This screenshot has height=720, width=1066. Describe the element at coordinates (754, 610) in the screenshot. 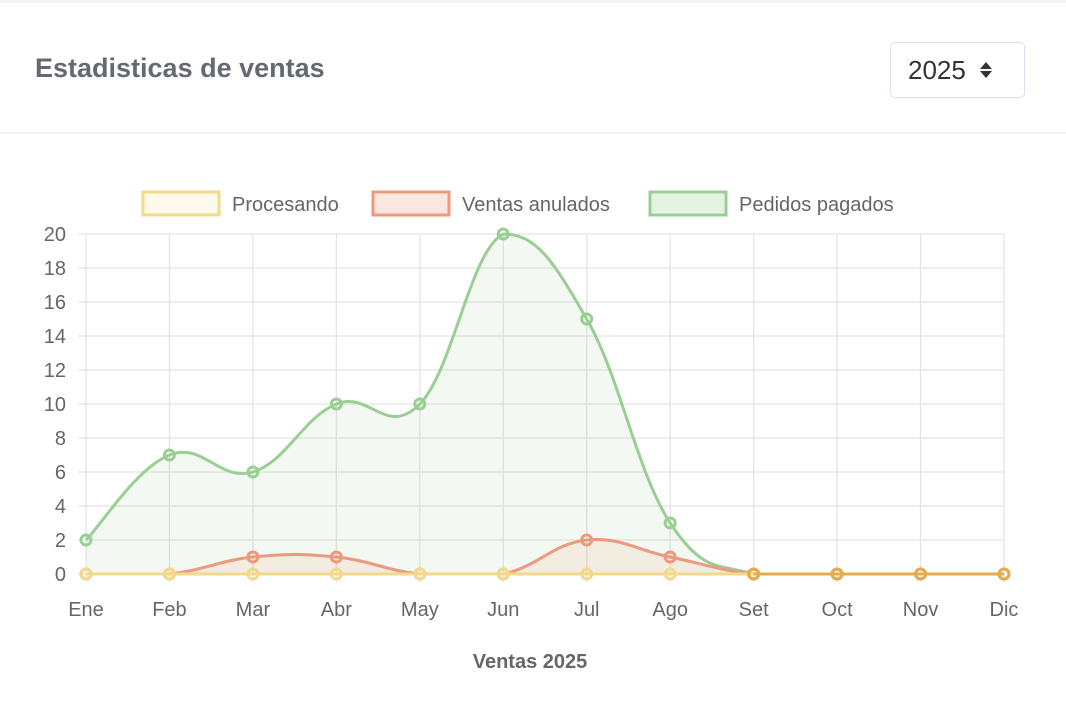

I see `x-tick-label: Set` at that location.